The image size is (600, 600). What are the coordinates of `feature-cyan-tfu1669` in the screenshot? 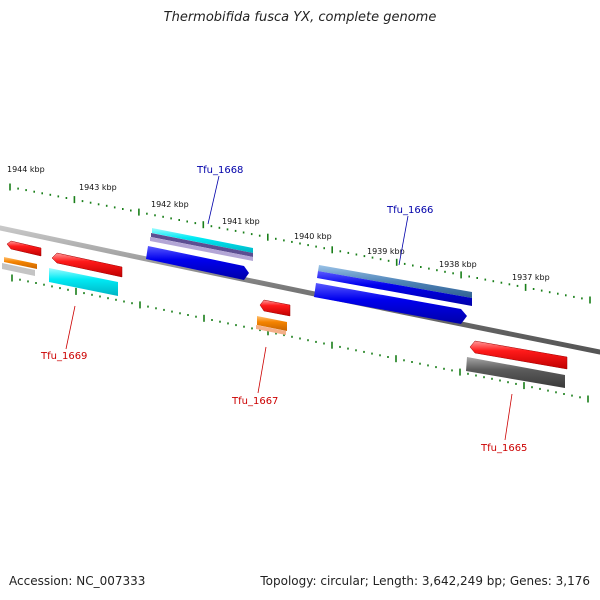 It's located at (83, 282).